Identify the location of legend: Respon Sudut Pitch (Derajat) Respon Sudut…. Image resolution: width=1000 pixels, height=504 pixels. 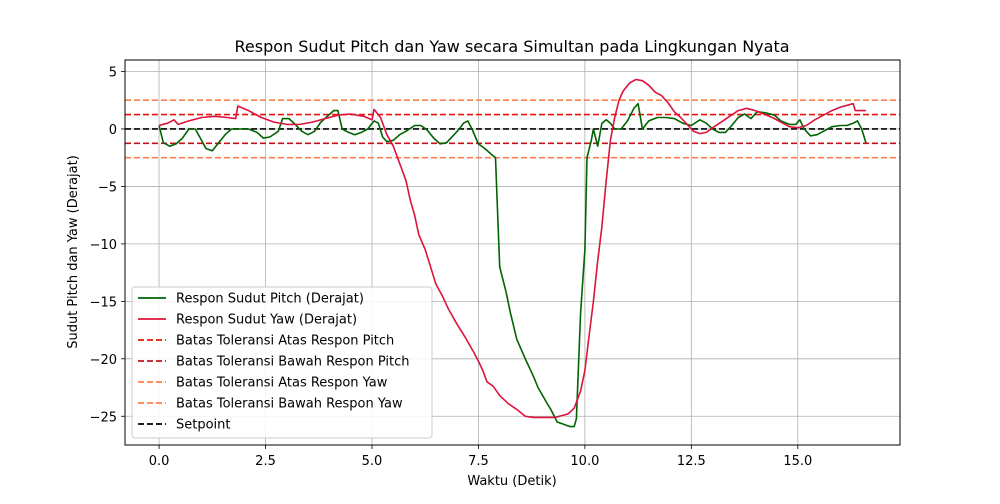
(282, 362).